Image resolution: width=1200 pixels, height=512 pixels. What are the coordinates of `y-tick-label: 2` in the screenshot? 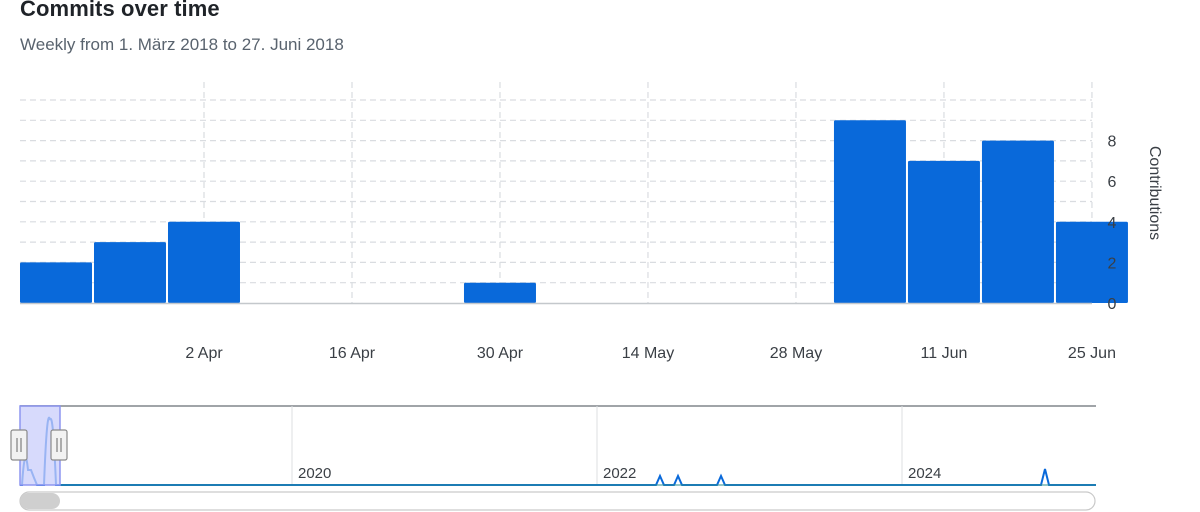 It's located at (1112, 263).